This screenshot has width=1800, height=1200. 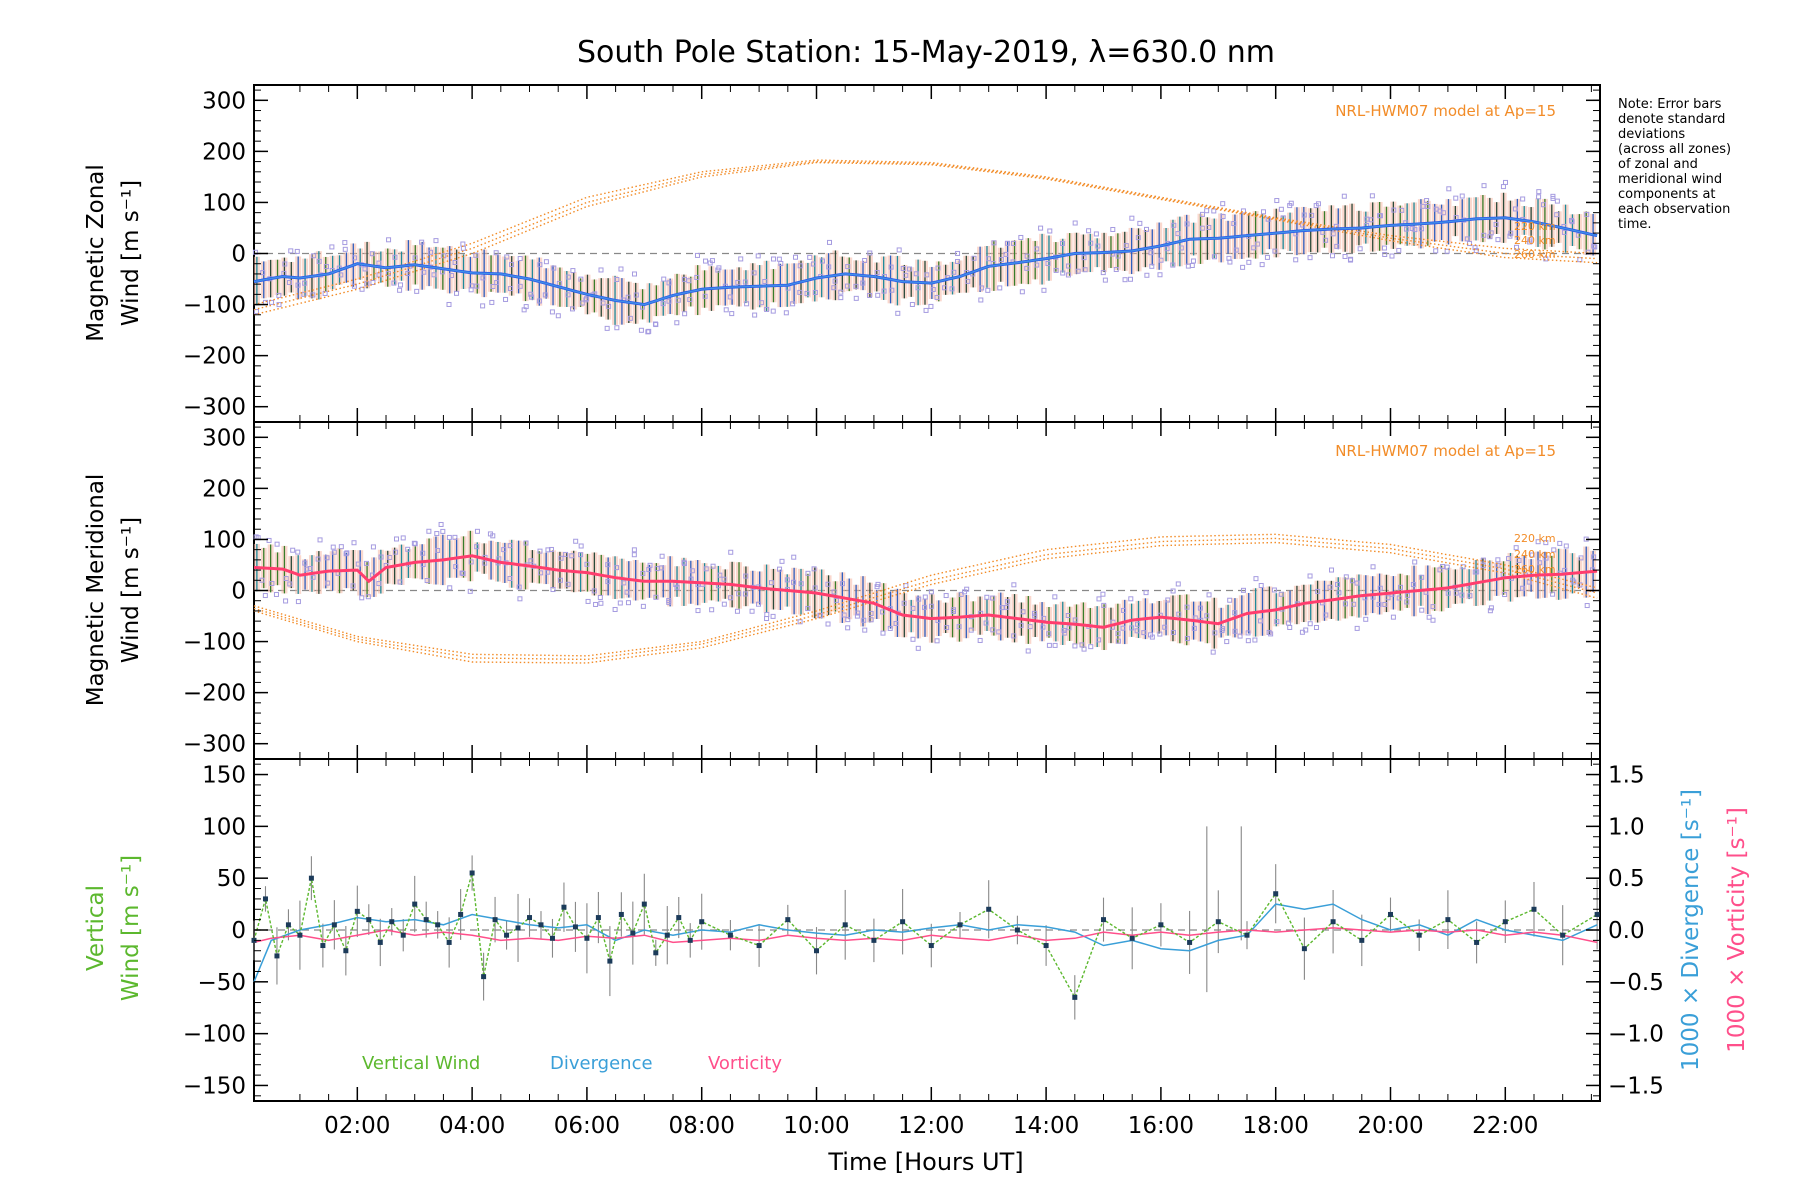 I want to click on y-tick-label: 150, so click(x=224, y=776).